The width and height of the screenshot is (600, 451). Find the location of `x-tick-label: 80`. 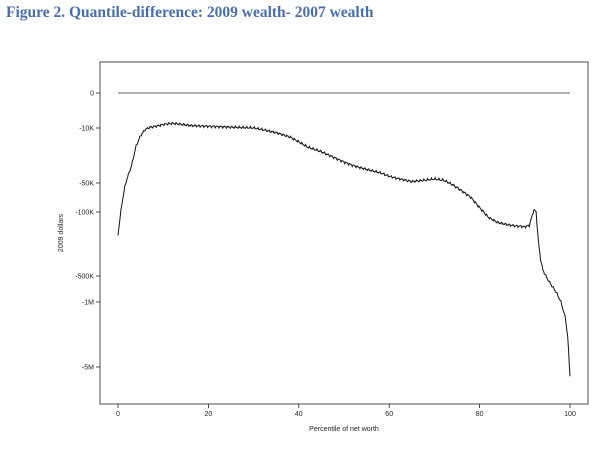

x-tick-label: 80 is located at coordinates (480, 414).